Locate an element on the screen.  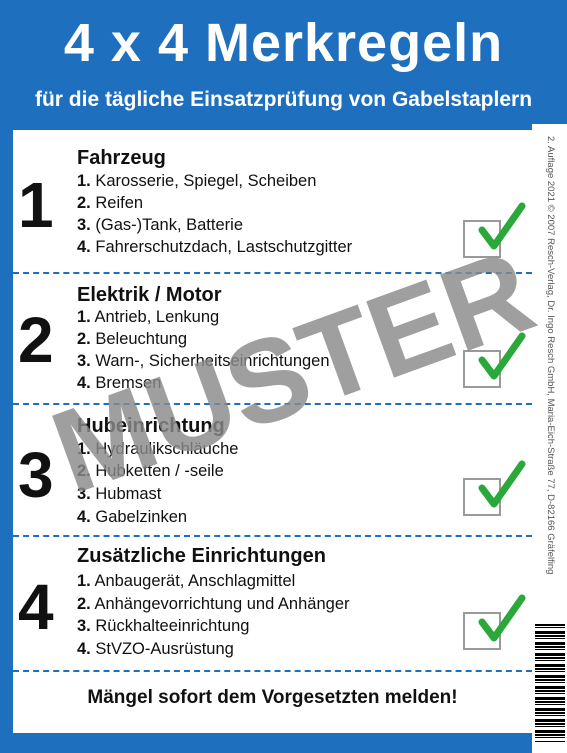
list-item: 2. Anhängevorrichtung und Anhänger is located at coordinates (213, 604).